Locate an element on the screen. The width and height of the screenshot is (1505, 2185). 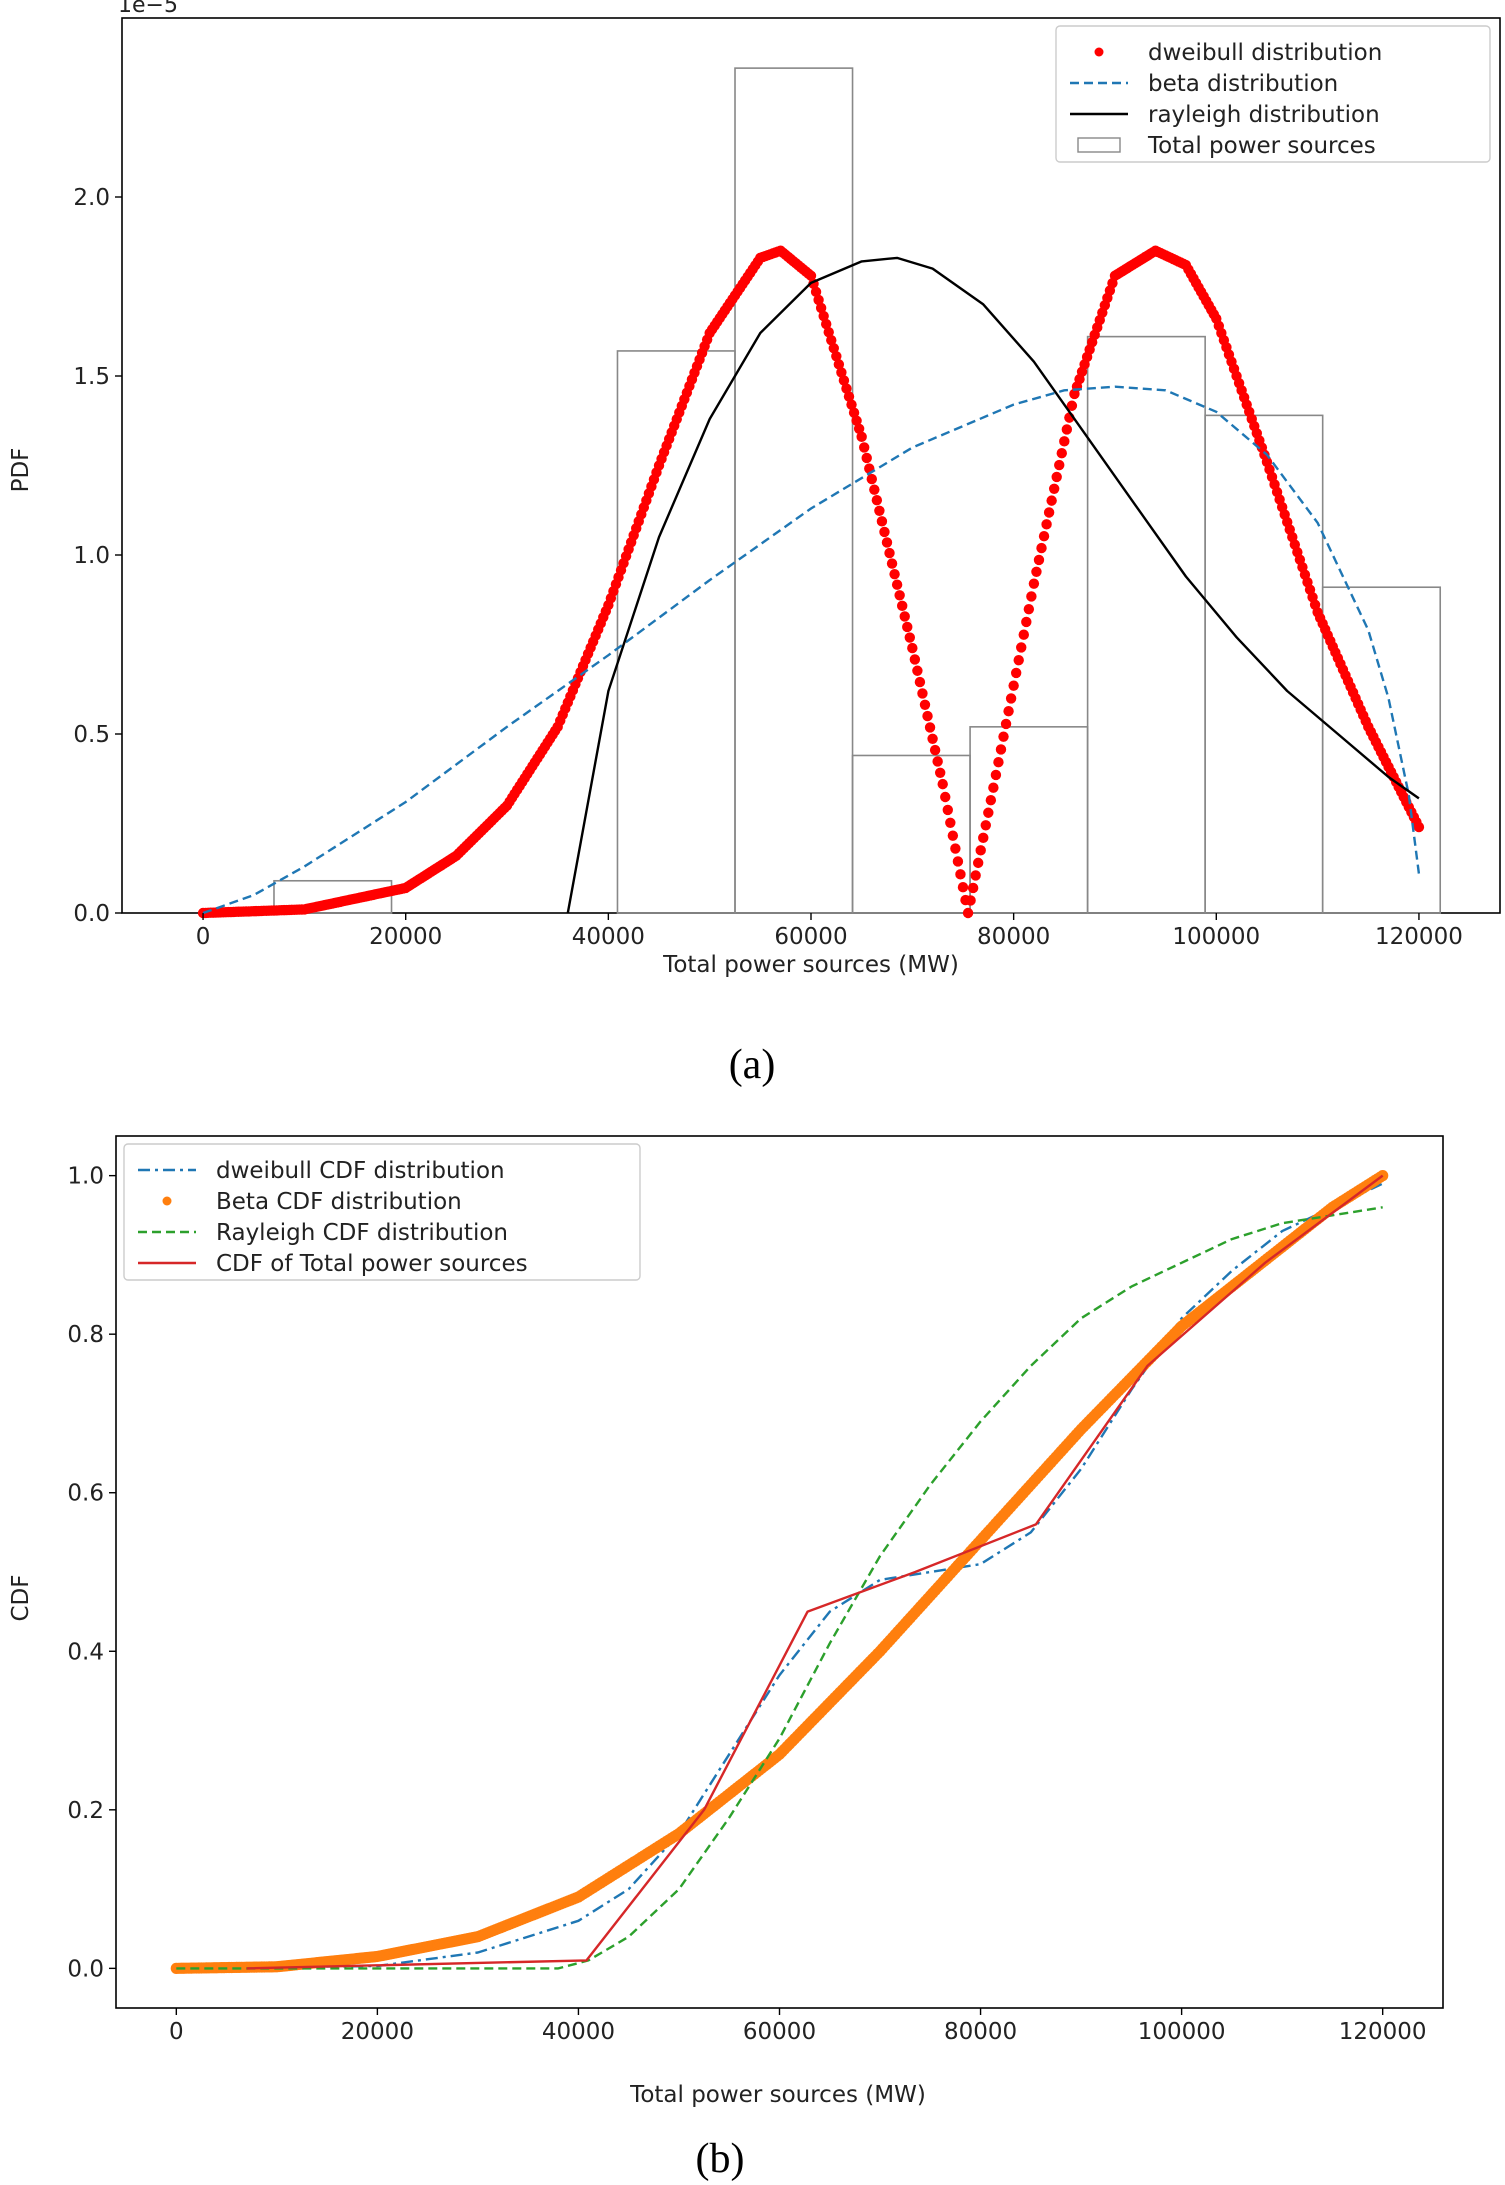
pdf-x-tick-label: 80000 is located at coordinates (1013, 937).